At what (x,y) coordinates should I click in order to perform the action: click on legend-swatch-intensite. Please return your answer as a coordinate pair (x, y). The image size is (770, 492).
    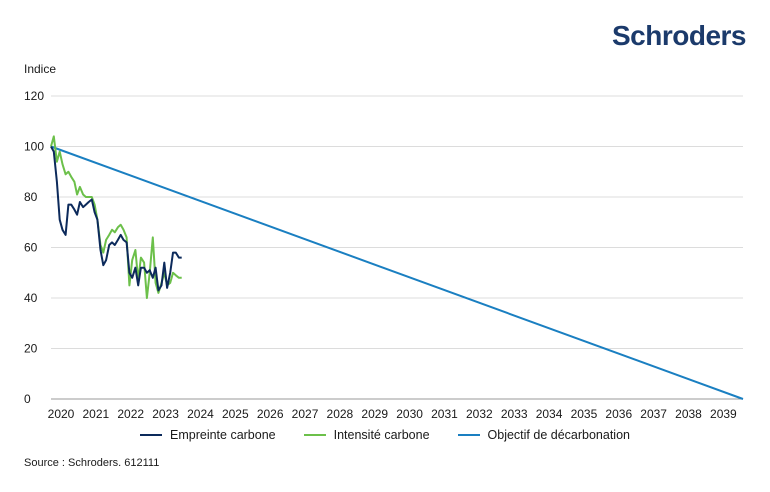
    Looking at the image, I should click on (314, 435).